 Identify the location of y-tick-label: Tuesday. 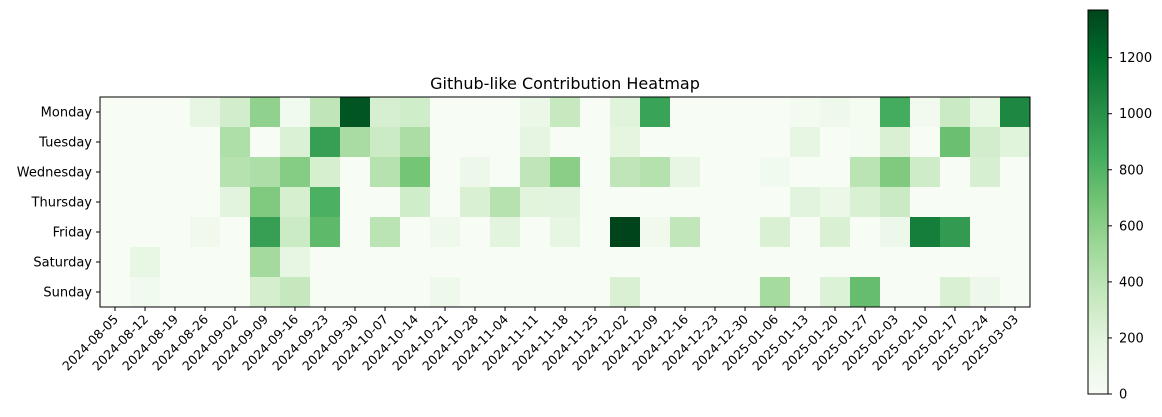
(65, 143).